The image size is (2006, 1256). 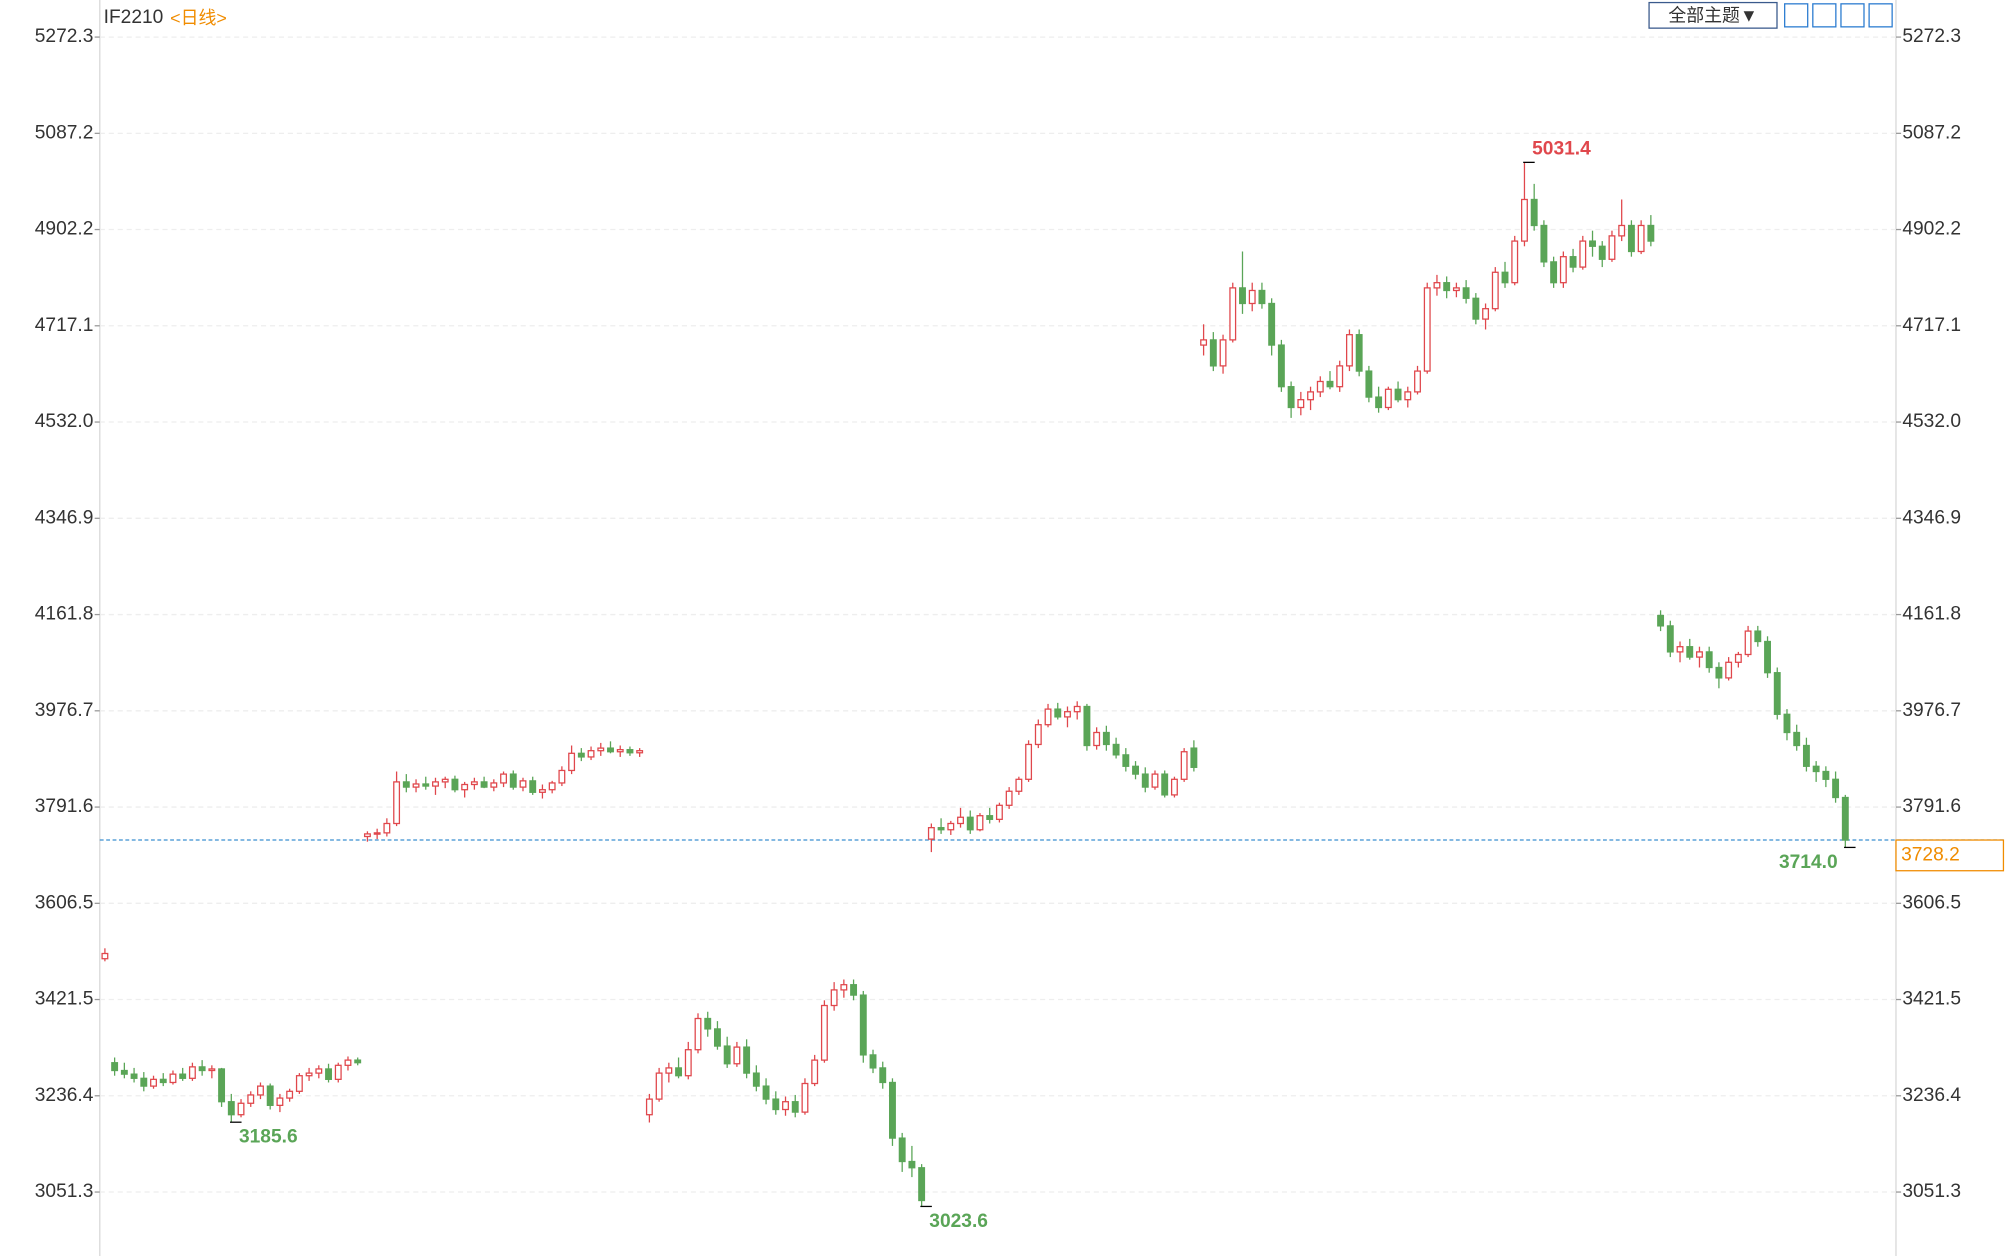 What do you see at coordinates (1931, 421) in the screenshot?
I see `y-tick-label: 4532.0` at bounding box center [1931, 421].